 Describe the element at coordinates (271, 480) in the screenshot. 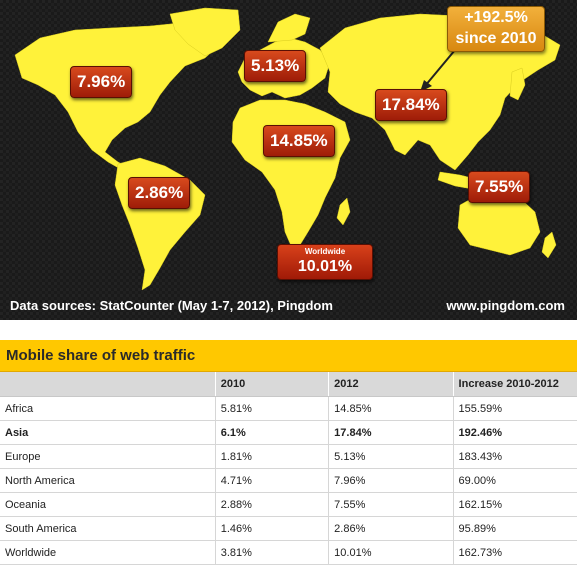

I see `cell-2010: 4.71%` at that location.